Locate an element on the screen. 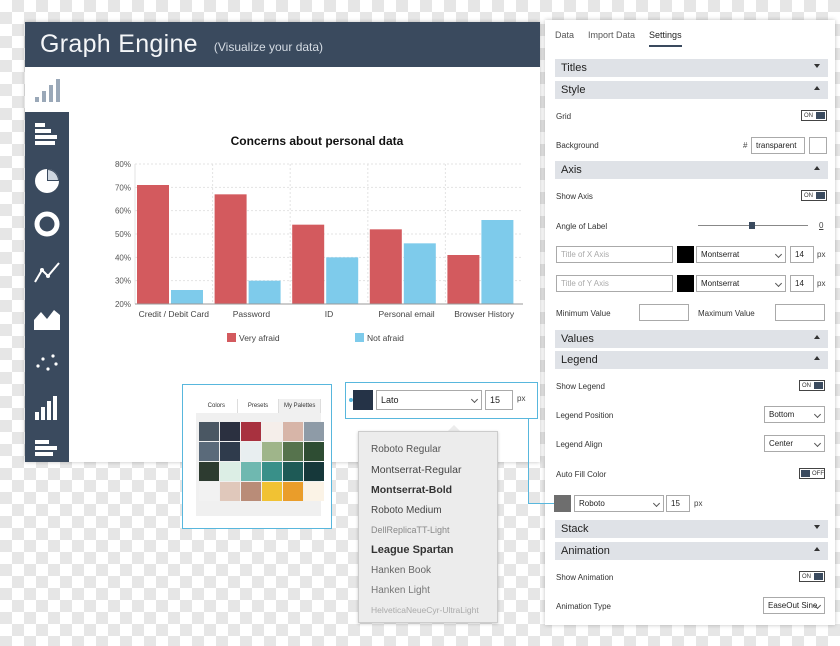 The width and height of the screenshot is (840, 646). area-chart-icon is located at coordinates (47, 318).